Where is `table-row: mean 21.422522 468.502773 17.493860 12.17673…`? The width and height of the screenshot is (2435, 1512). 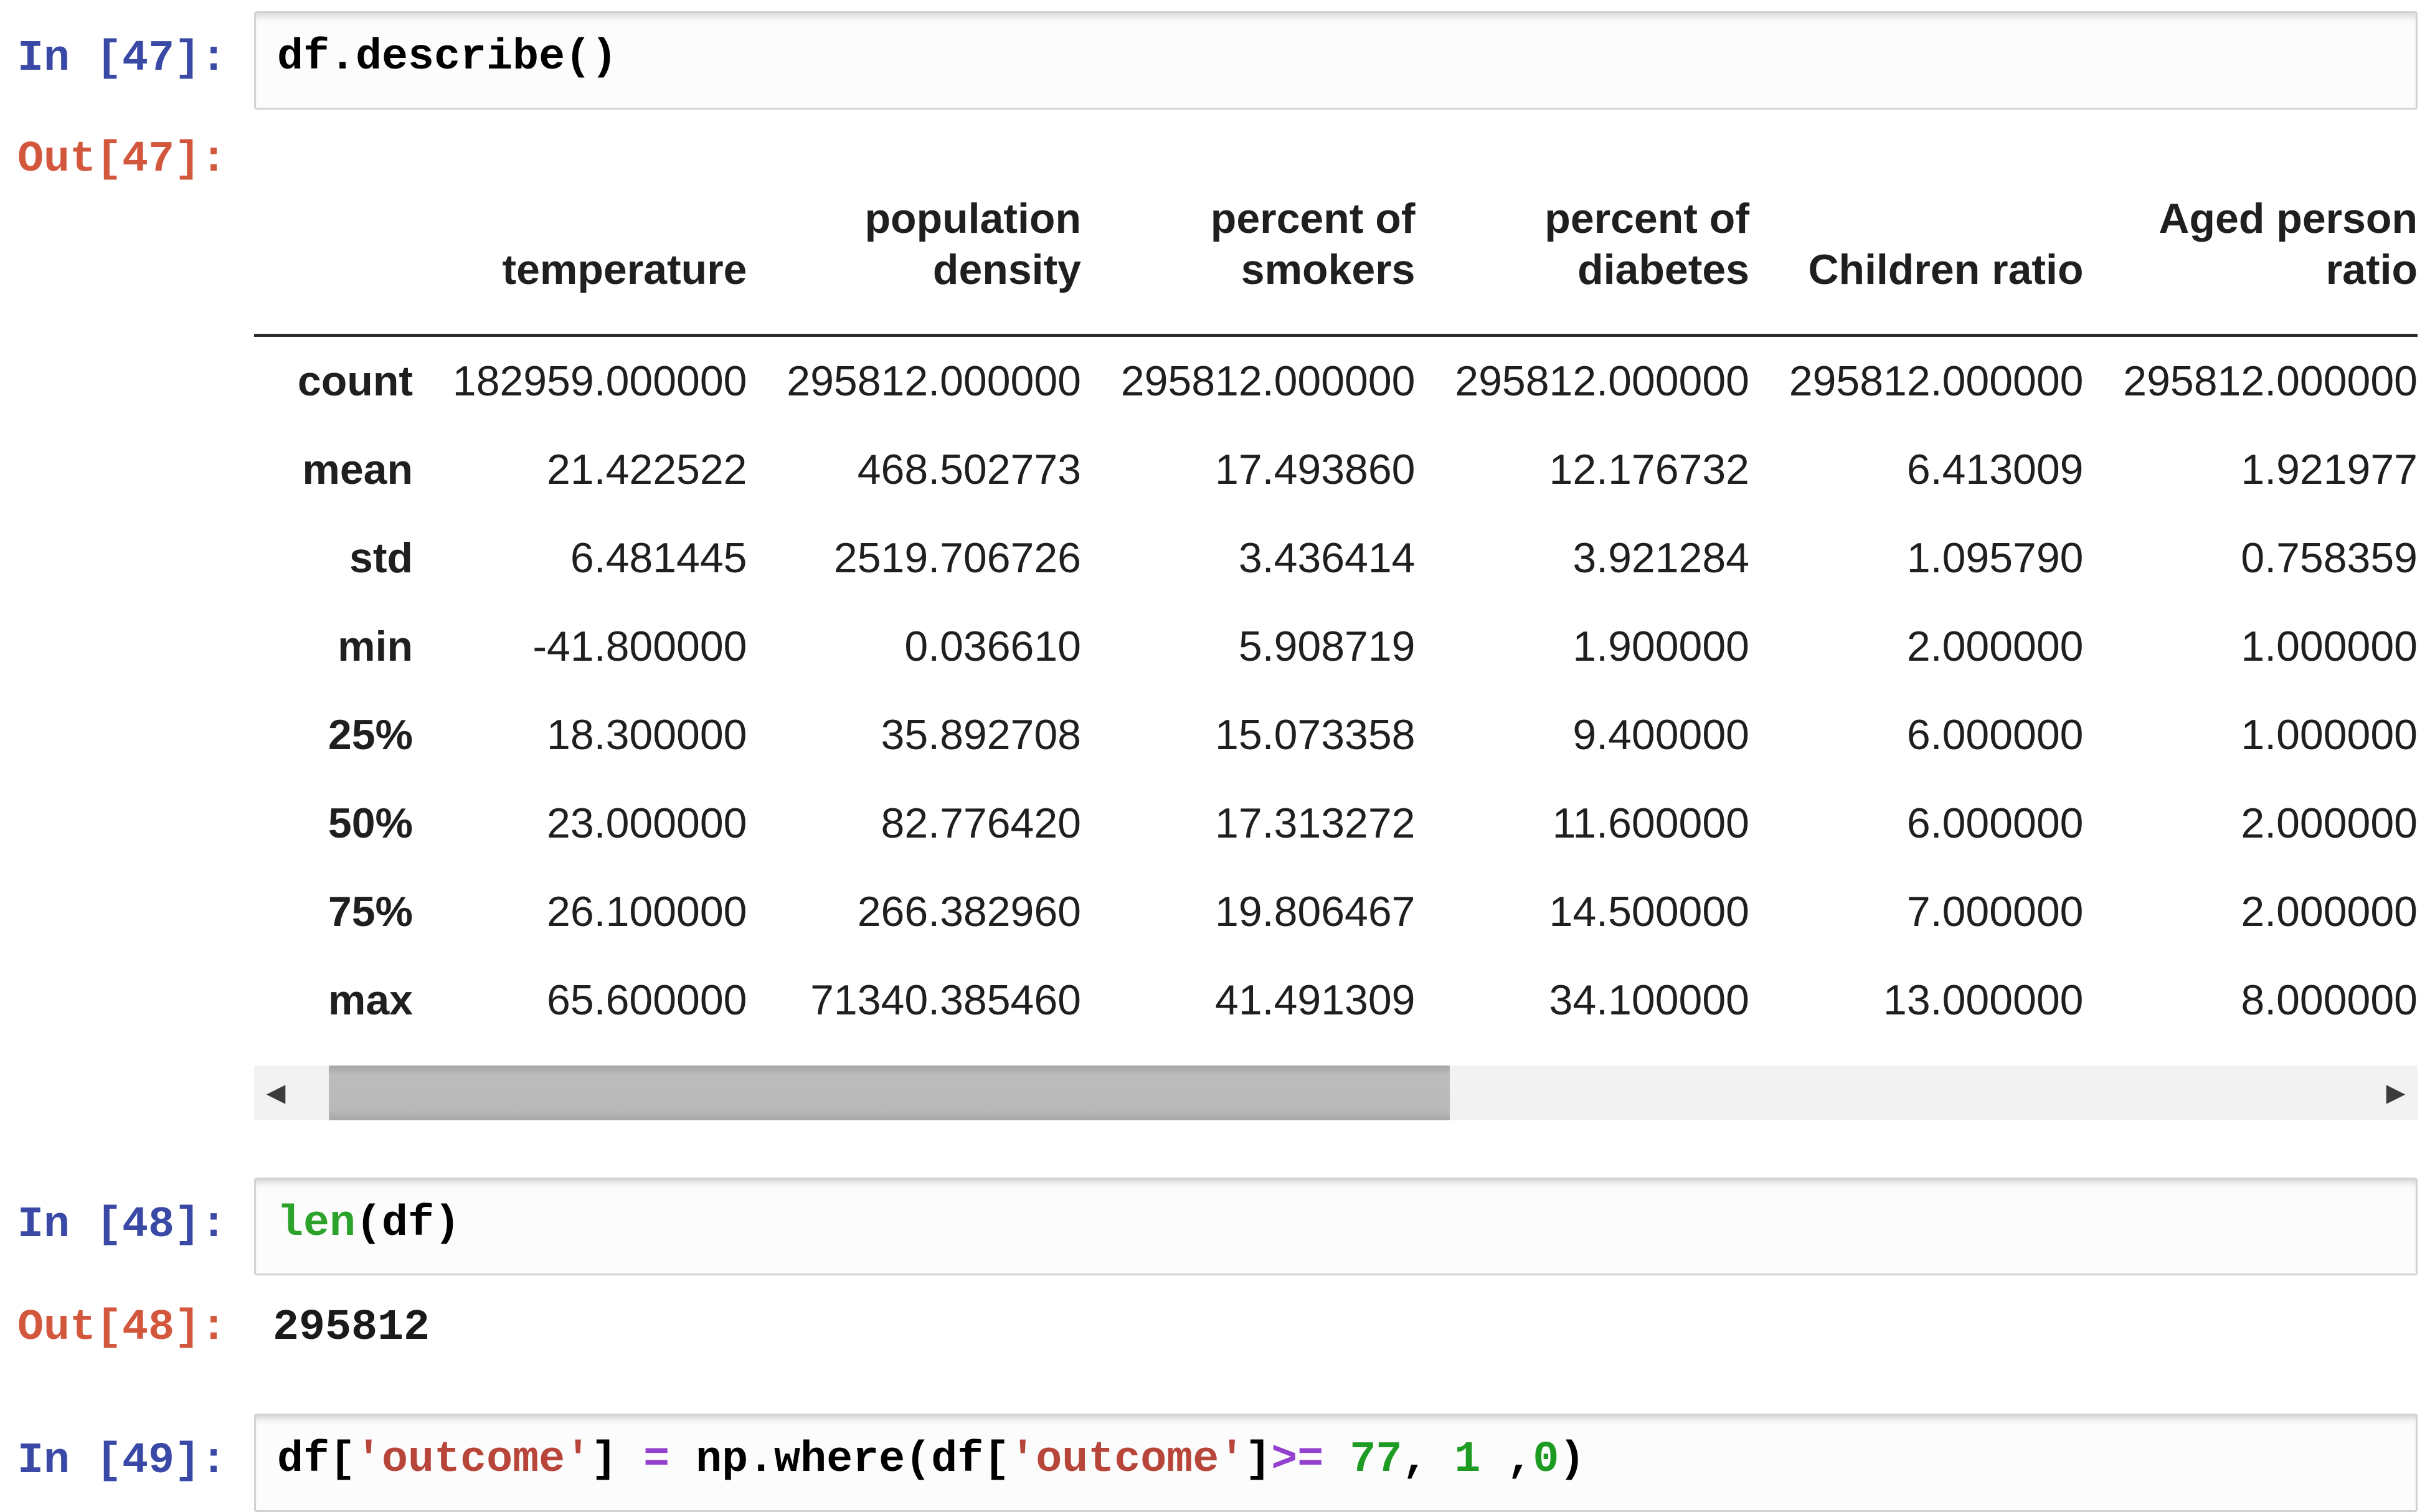 table-row: mean 21.422522 468.502773 17.493860 12.17673… is located at coordinates (1336, 469).